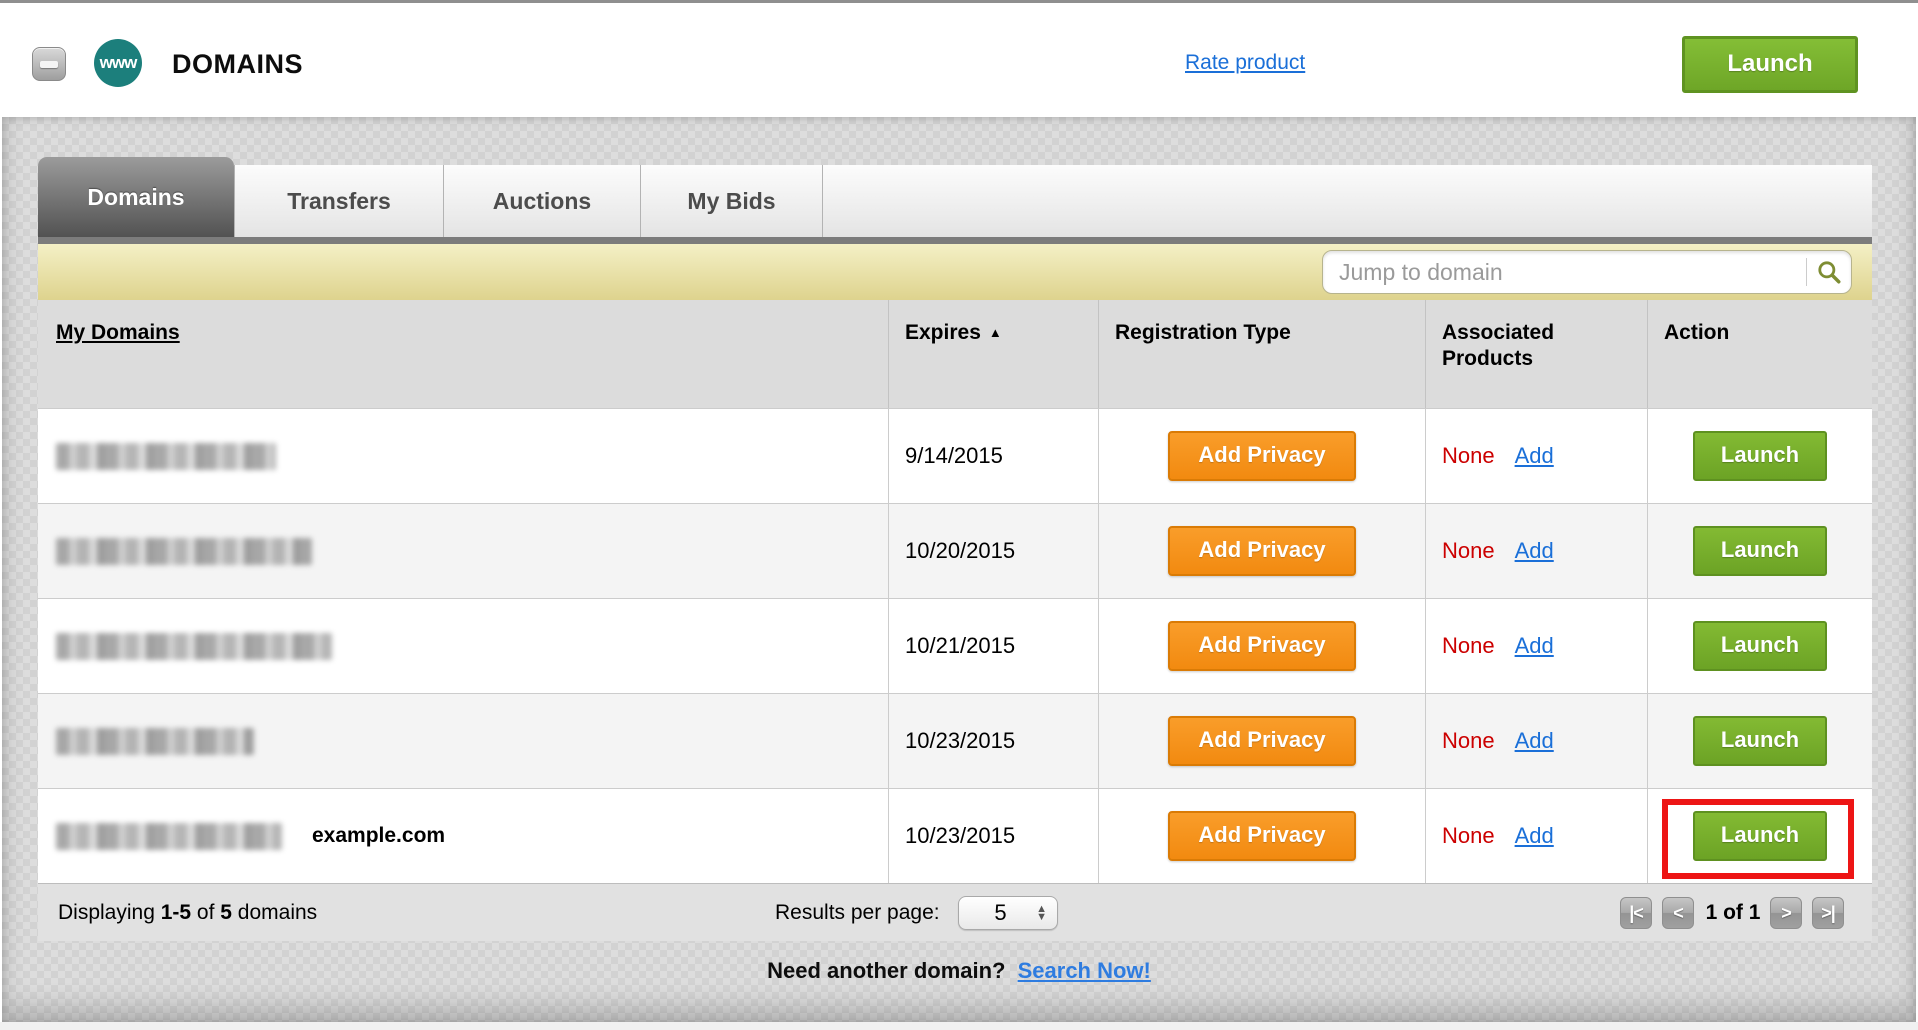 Image resolution: width=1918 pixels, height=1030 pixels. What do you see at coordinates (463, 354) in the screenshot?
I see `column-my-domains: My Domains` at bounding box center [463, 354].